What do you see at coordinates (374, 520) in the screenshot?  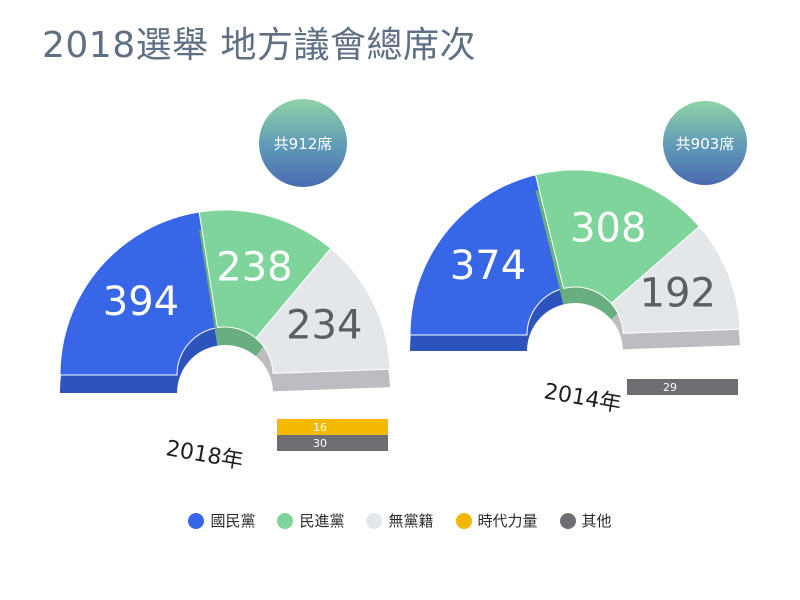 I see `legend-swatch-ind` at bounding box center [374, 520].